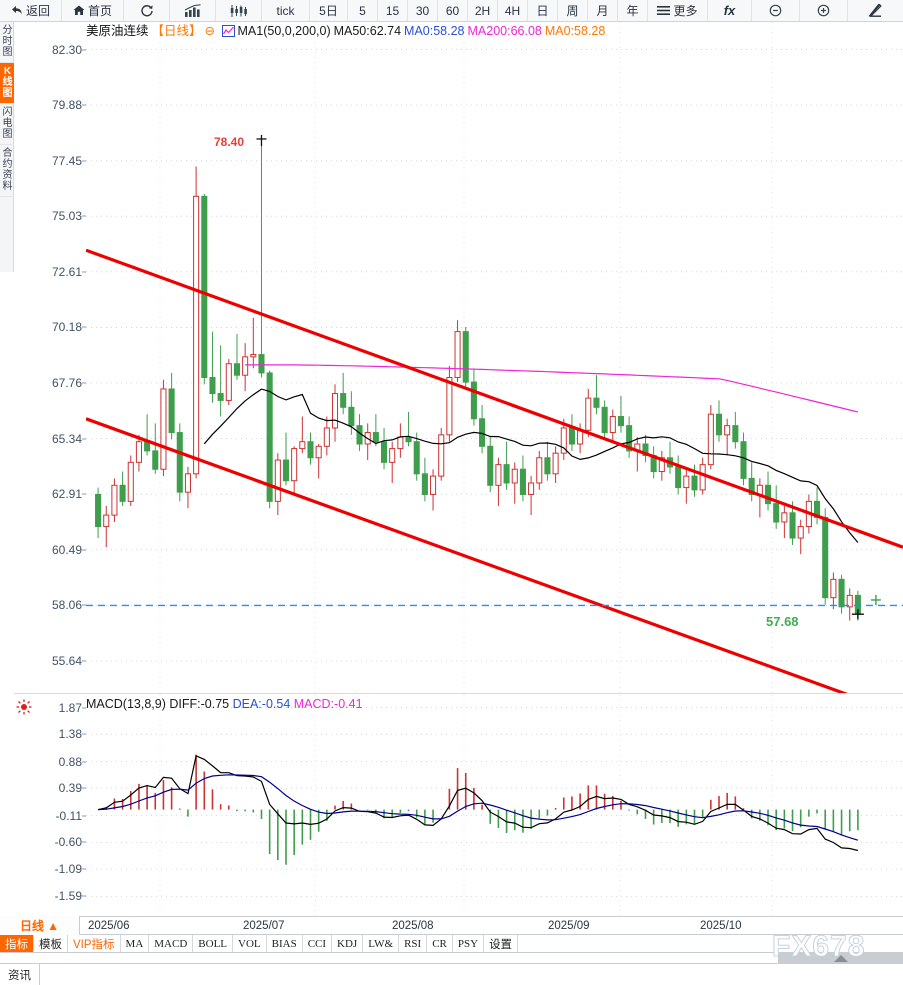 This screenshot has width=903, height=985. I want to click on candlestick-icon, so click(239, 11).